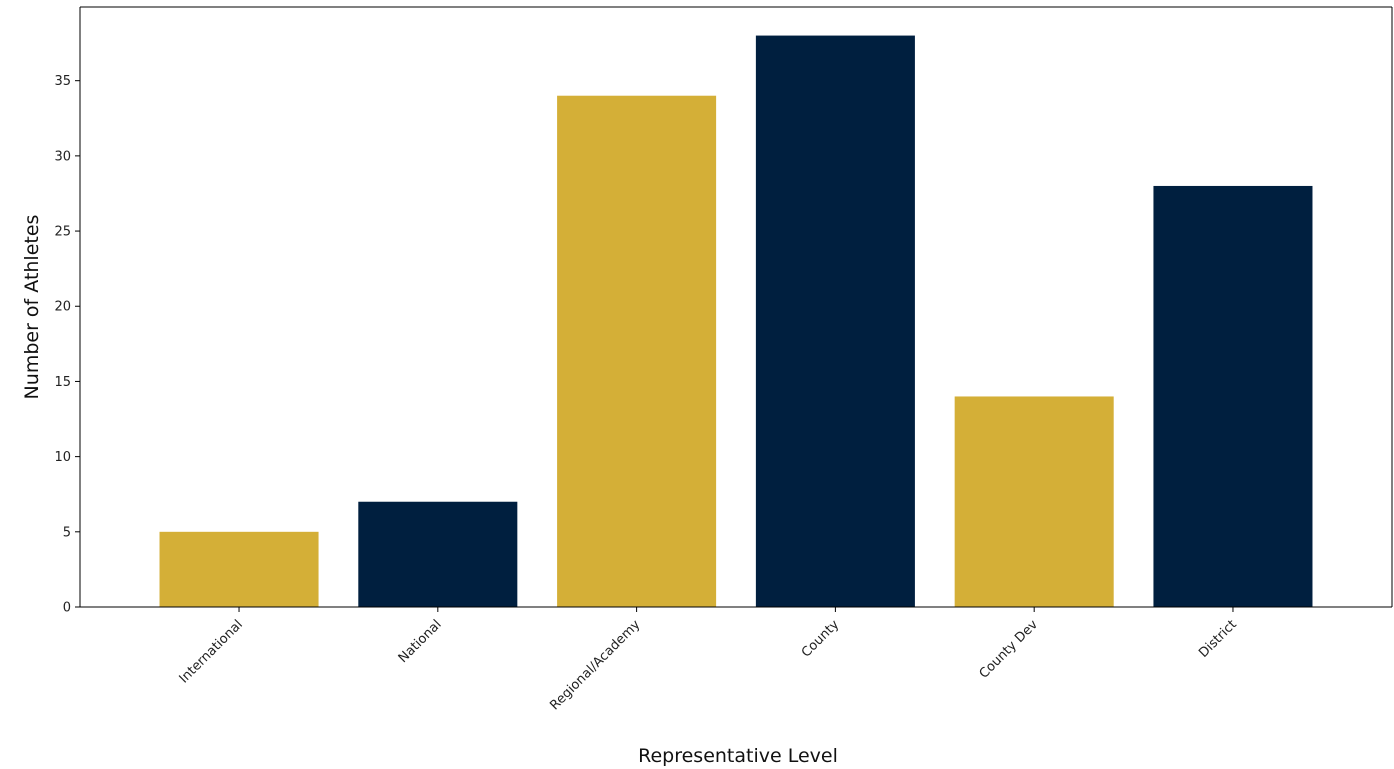 The width and height of the screenshot is (1394, 769). I want to click on y-tick-label: 15, so click(62, 382).